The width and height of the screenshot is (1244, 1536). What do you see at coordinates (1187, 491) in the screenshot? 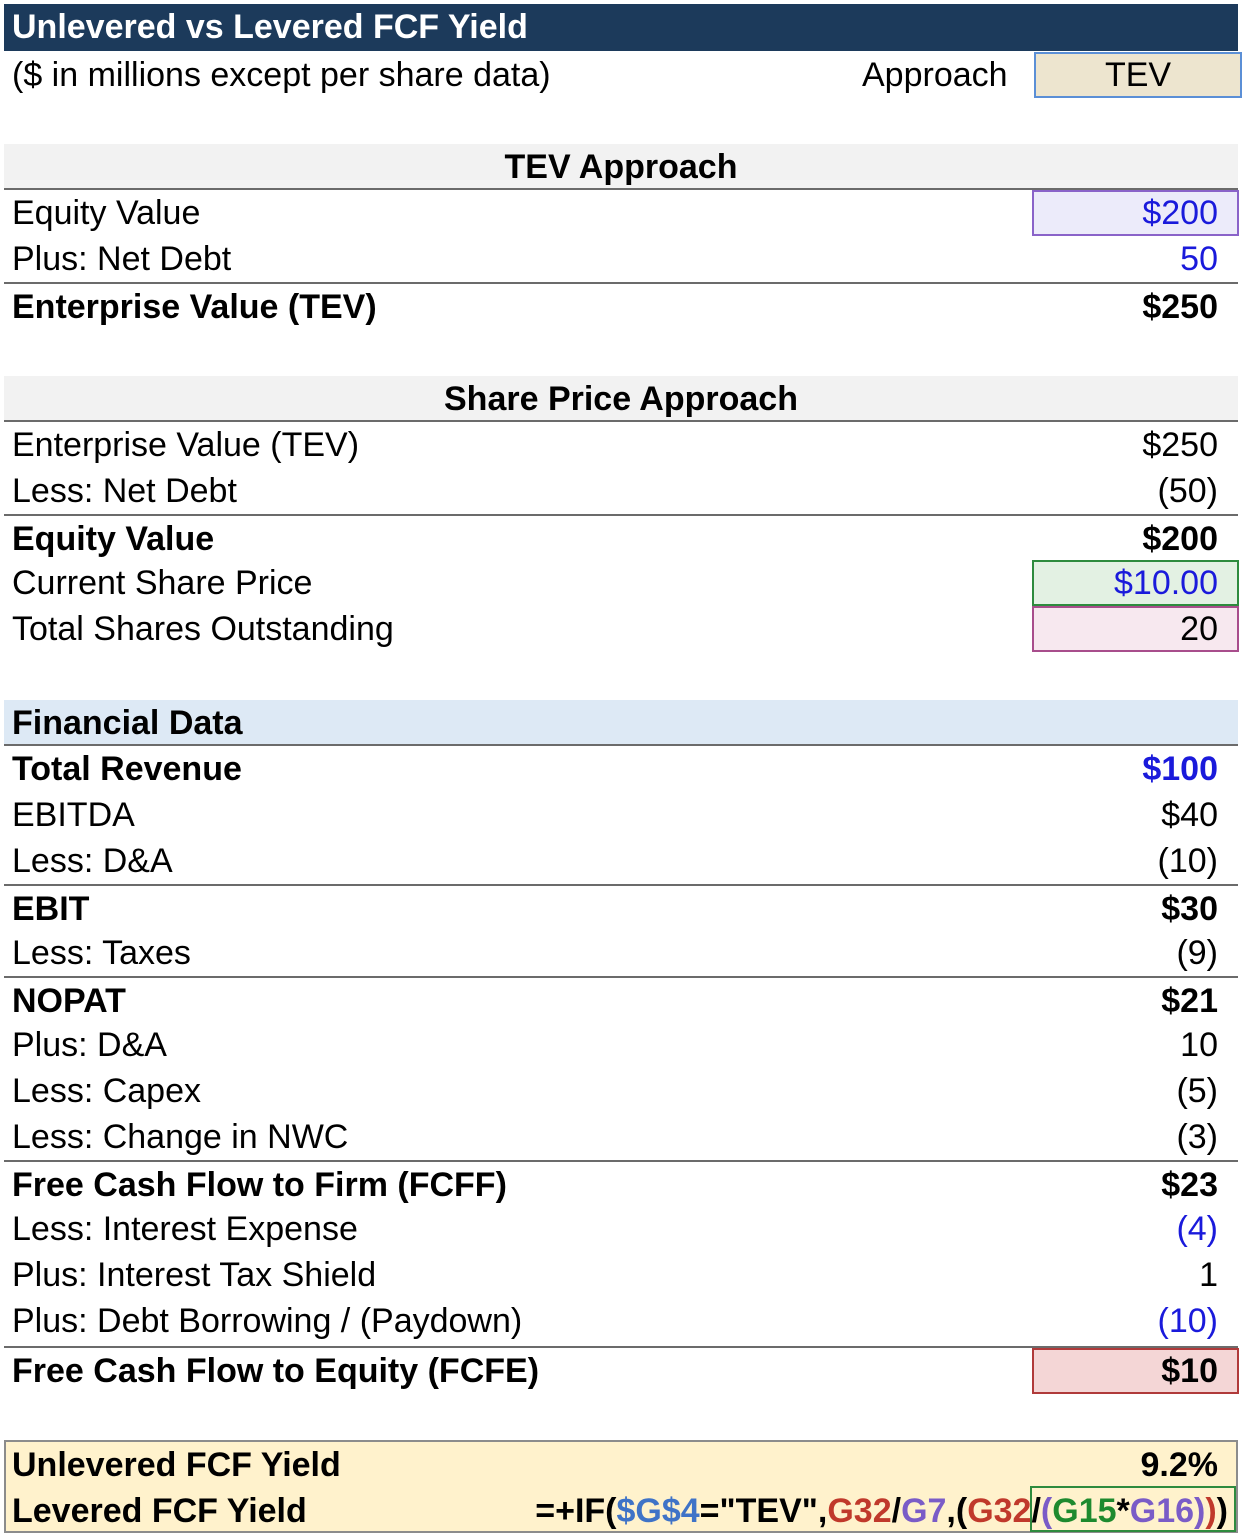
I see `row-value: (50)` at bounding box center [1187, 491].